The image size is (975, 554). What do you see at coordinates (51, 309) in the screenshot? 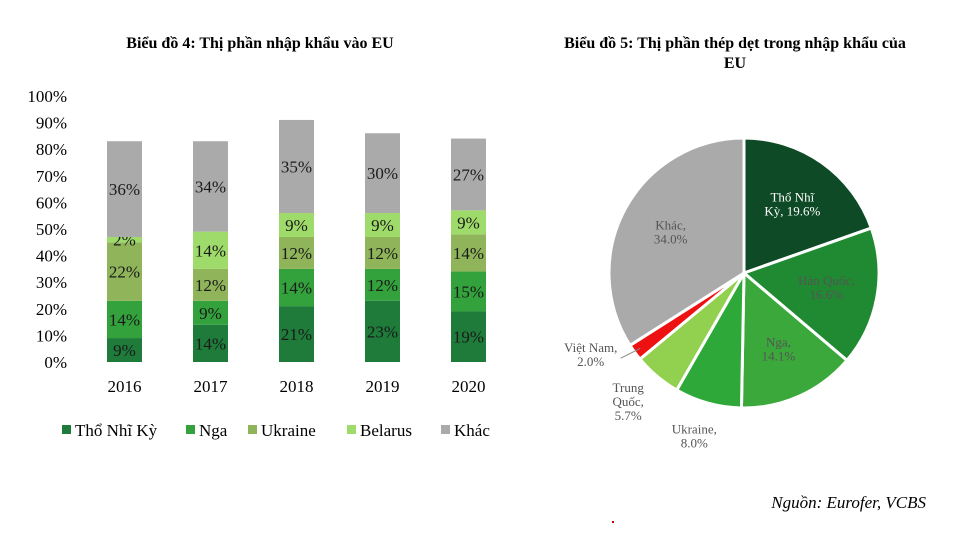
I see `y-tick-label: 20%` at bounding box center [51, 309].